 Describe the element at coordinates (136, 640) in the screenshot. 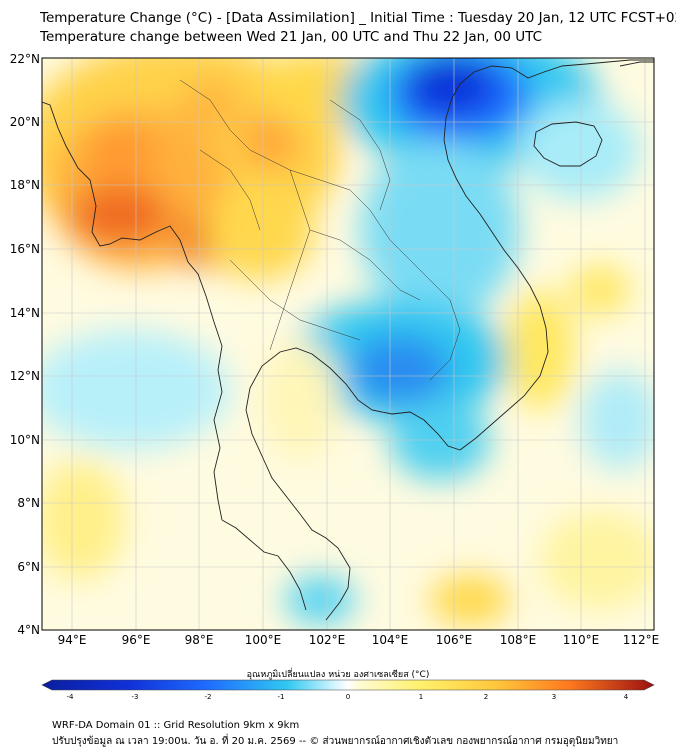

I see `lon-label-96e: 96°E` at that location.